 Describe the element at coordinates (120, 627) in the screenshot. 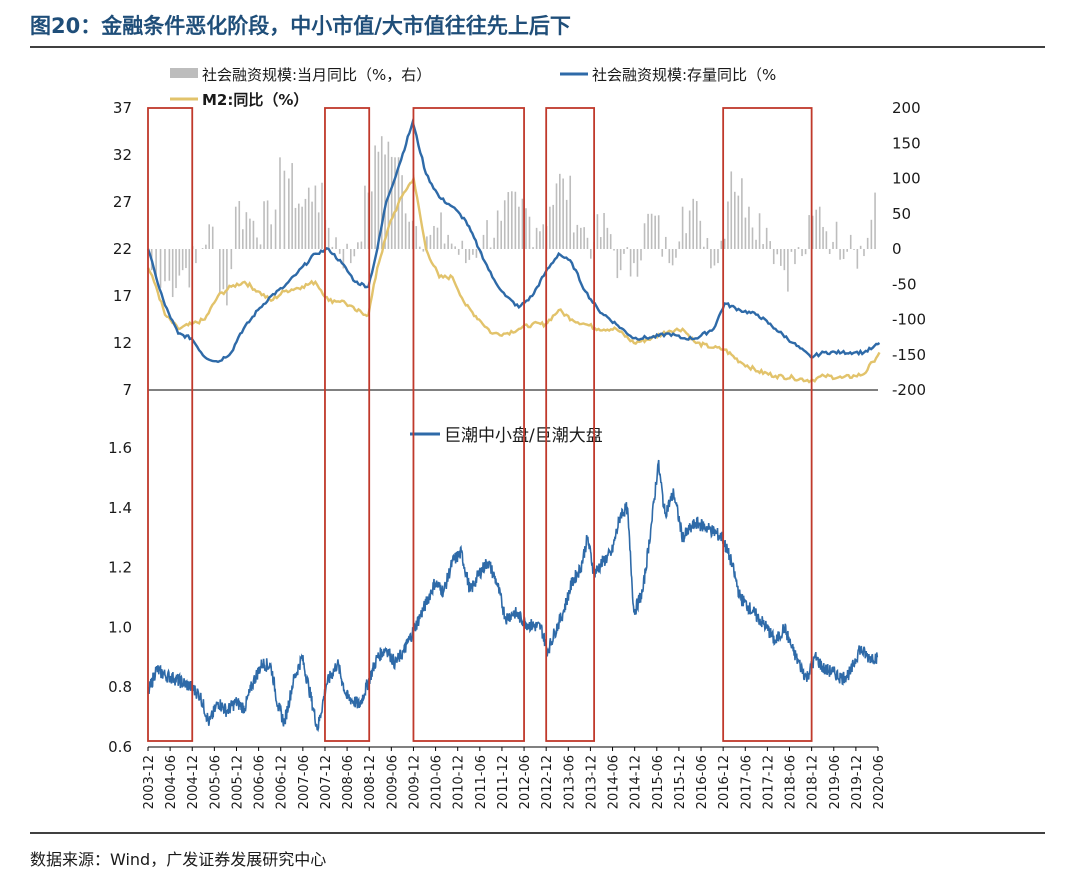

I see `bottom-y-tick-label: 1.0` at that location.